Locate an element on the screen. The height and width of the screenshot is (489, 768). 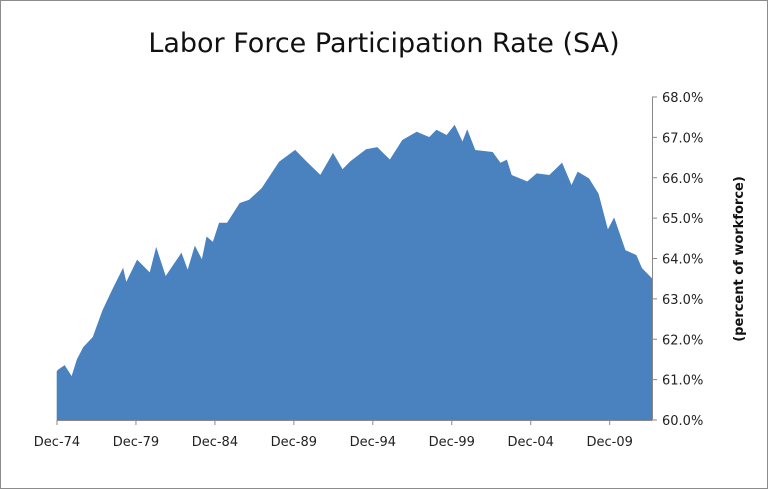
y-tick-label: 66.0% is located at coordinates (682, 179).